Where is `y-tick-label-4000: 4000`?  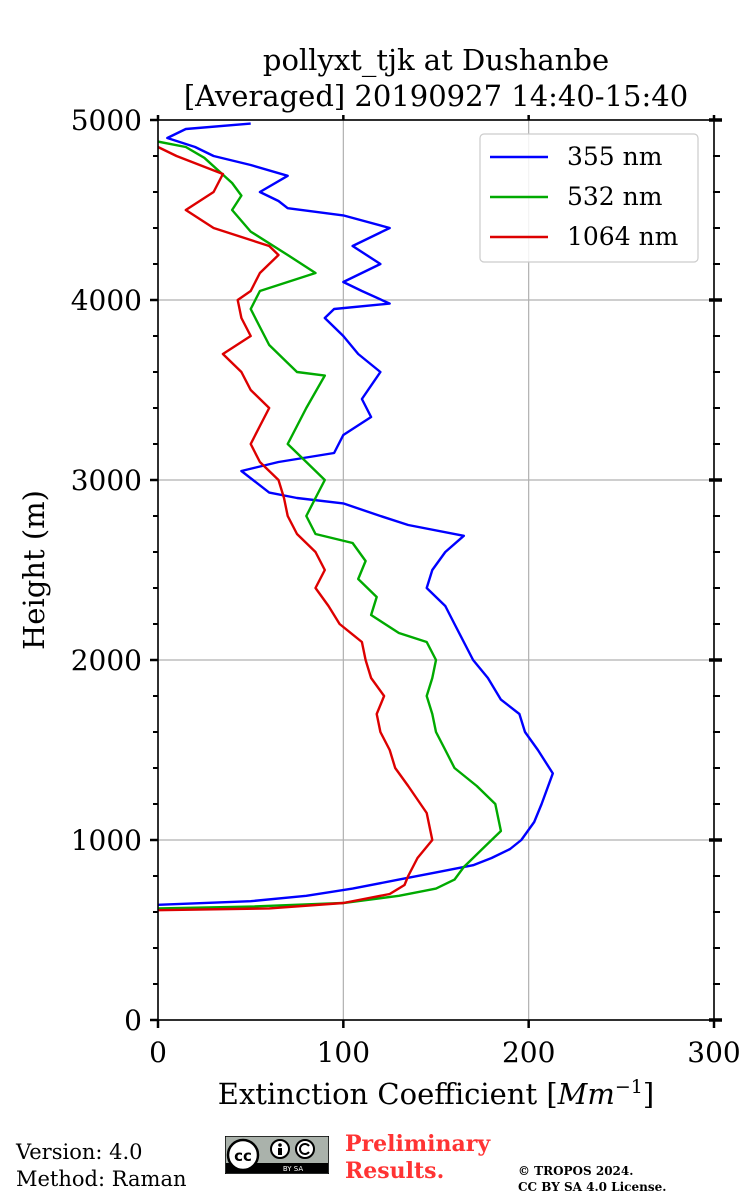 y-tick-label-4000: 4000 is located at coordinates (106, 300).